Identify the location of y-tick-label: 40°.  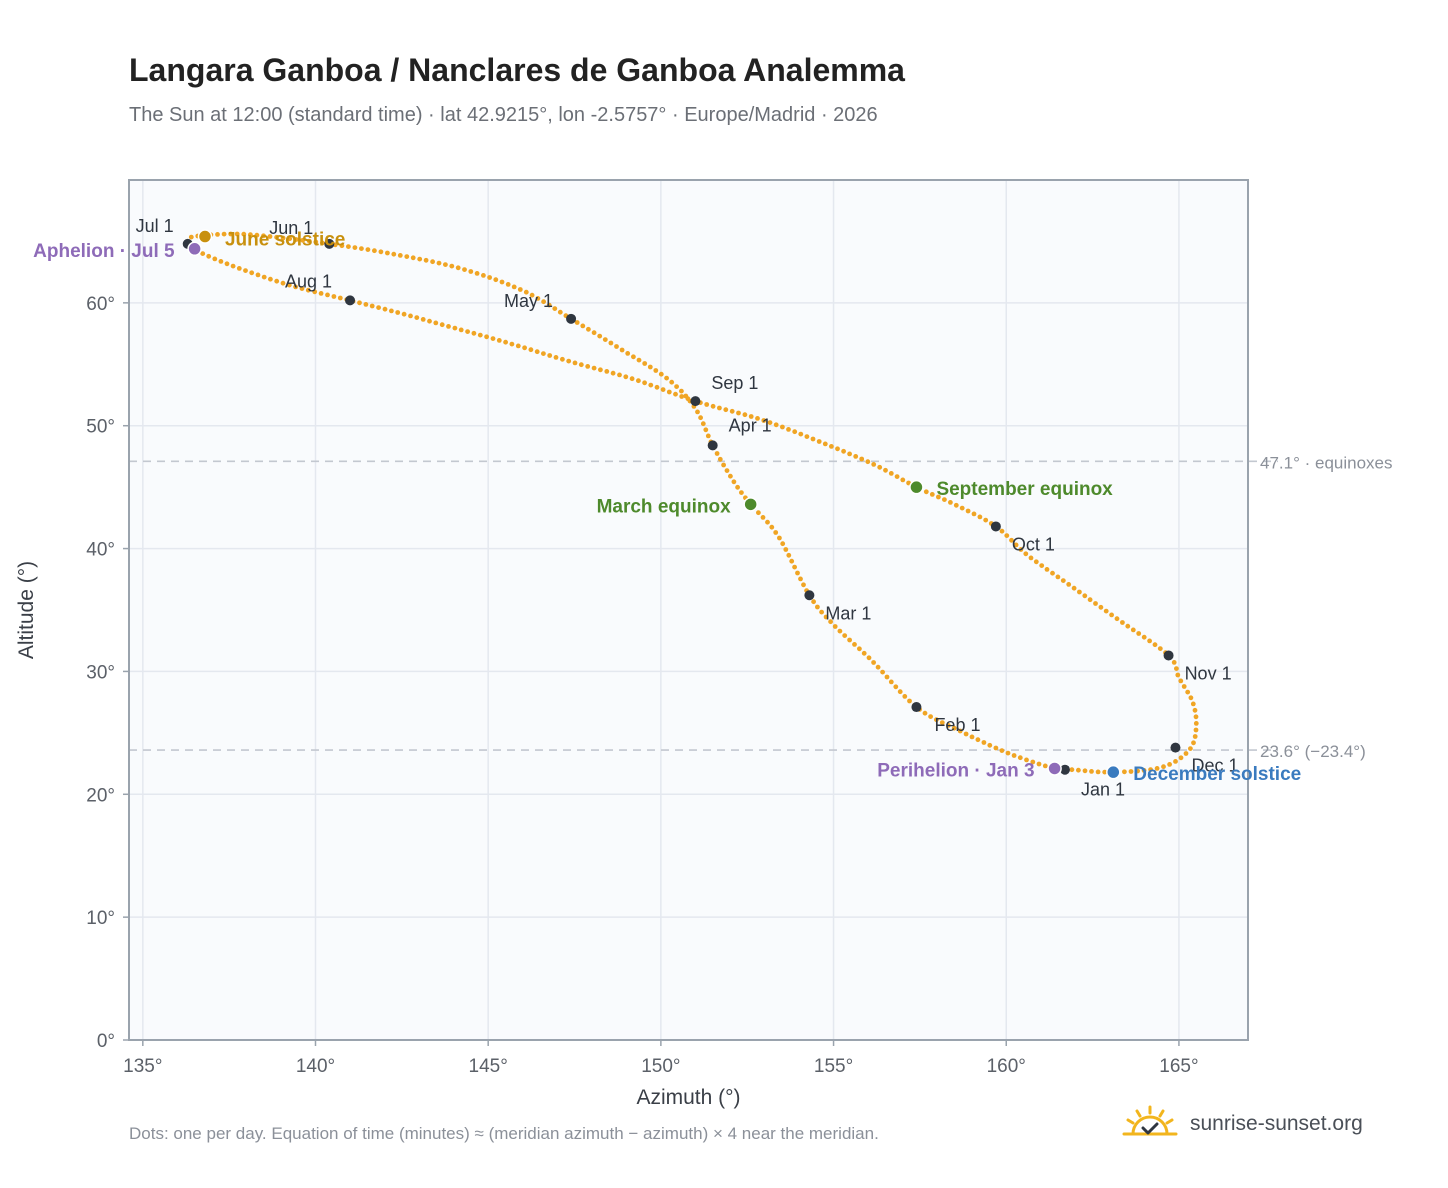
(100, 550).